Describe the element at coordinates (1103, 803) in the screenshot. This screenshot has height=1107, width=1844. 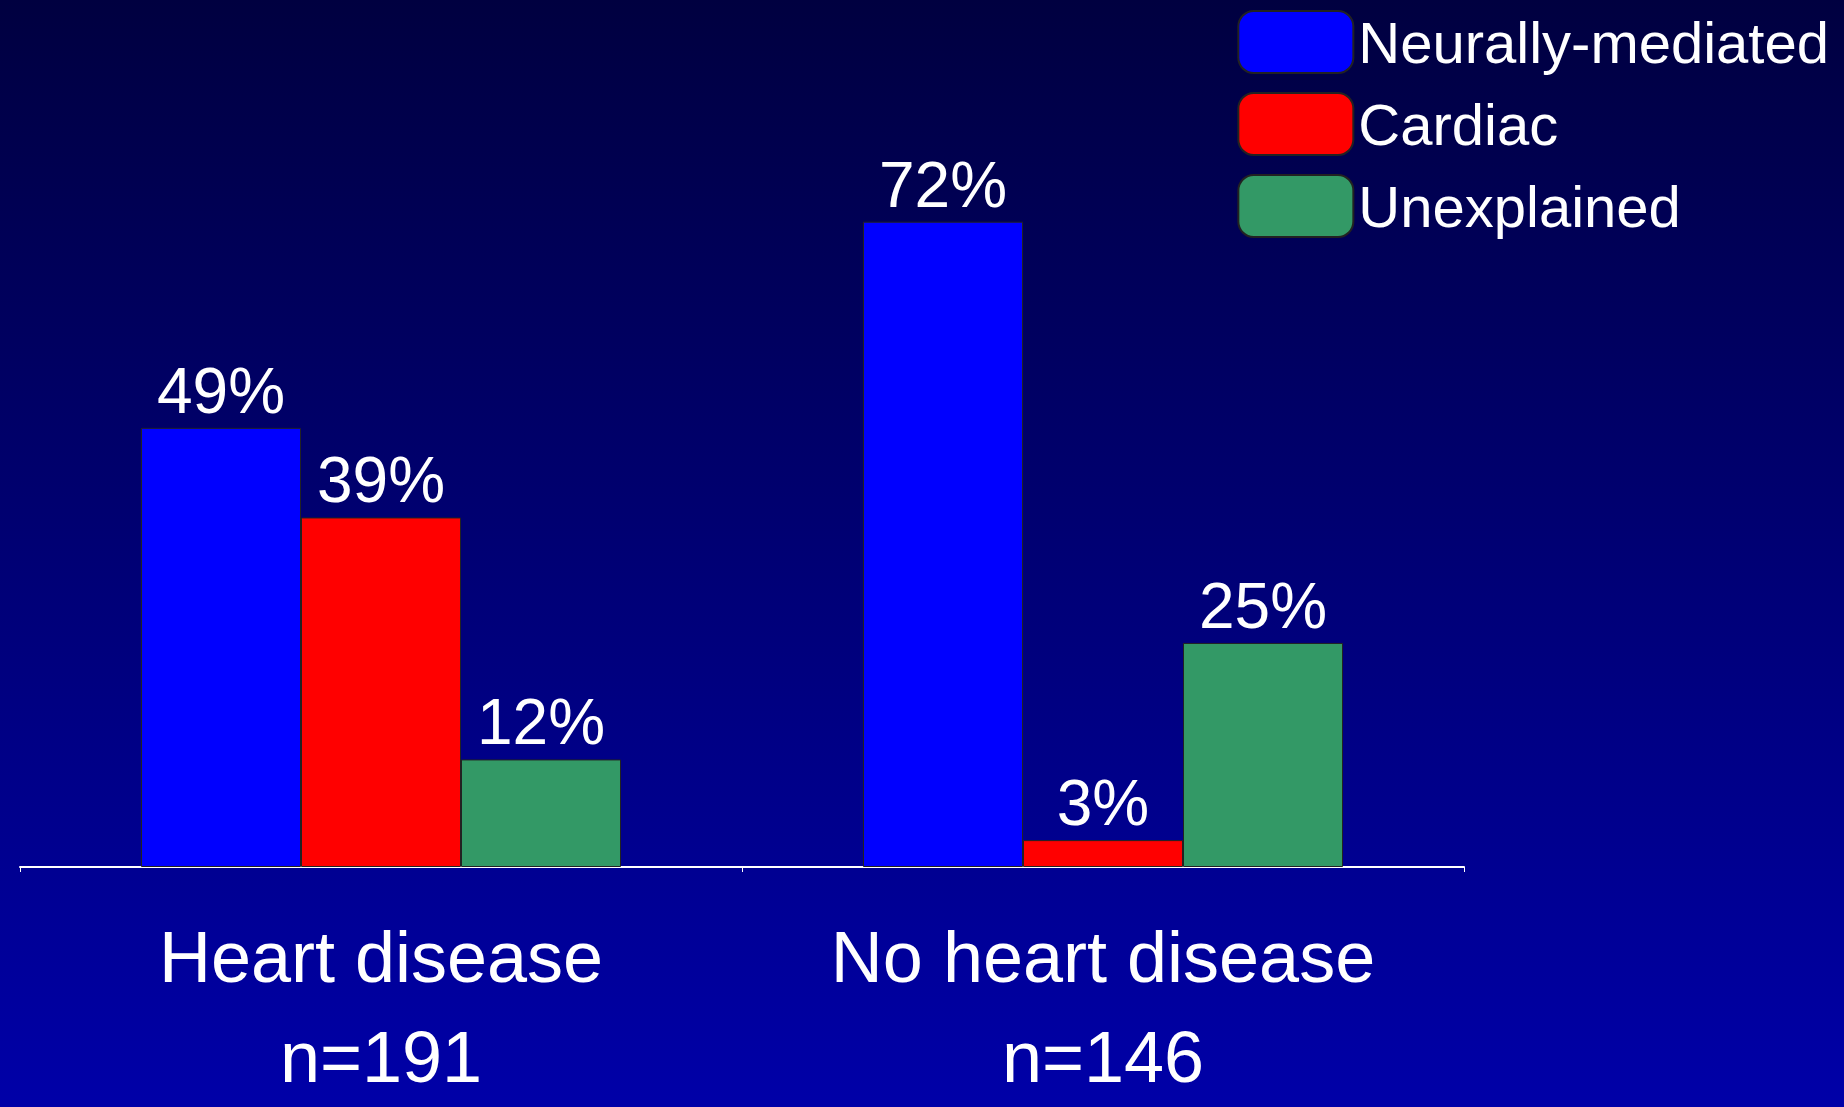
I see `data-label: 3%` at that location.